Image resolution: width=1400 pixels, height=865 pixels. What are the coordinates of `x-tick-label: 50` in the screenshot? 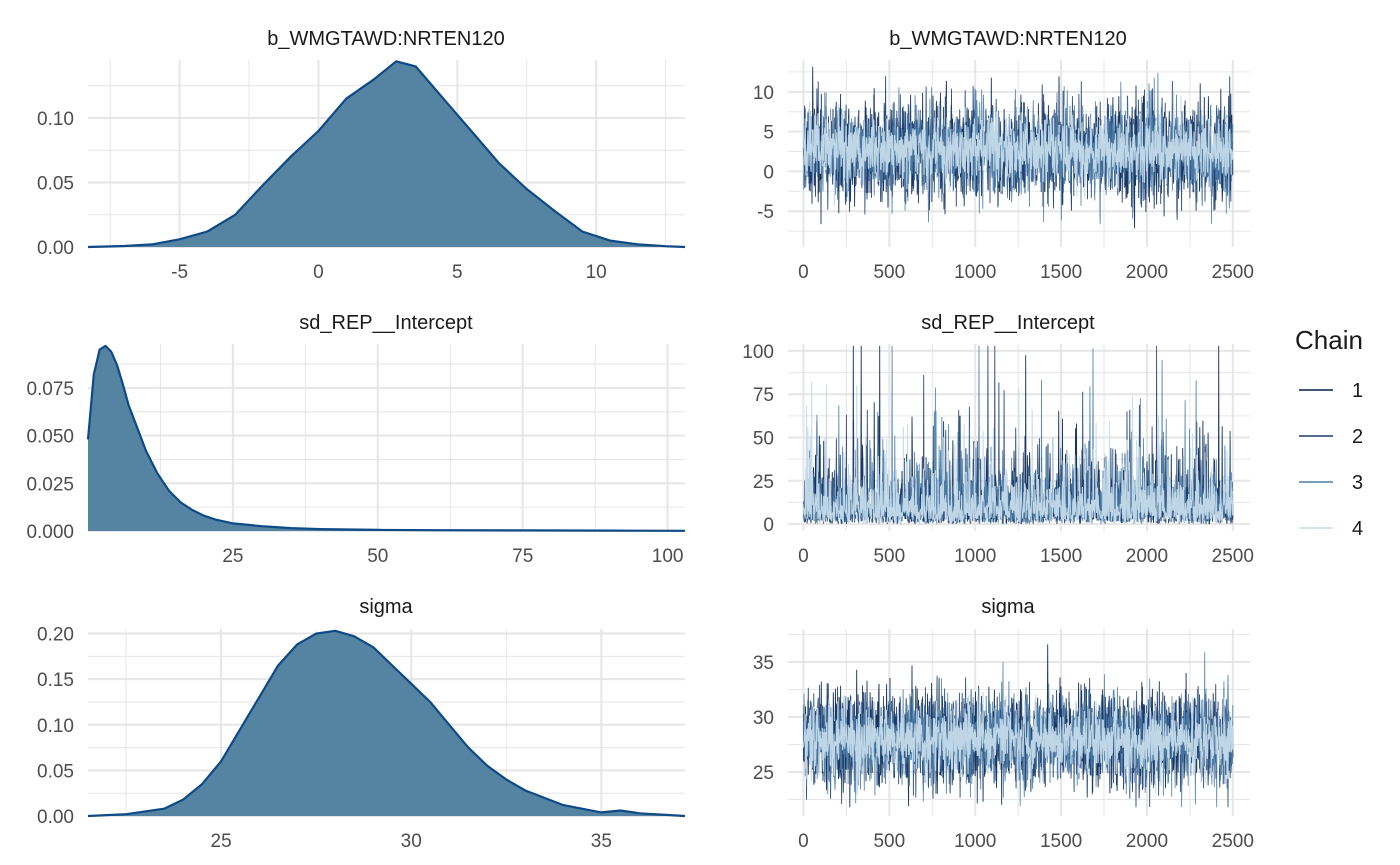 It's located at (377, 556).